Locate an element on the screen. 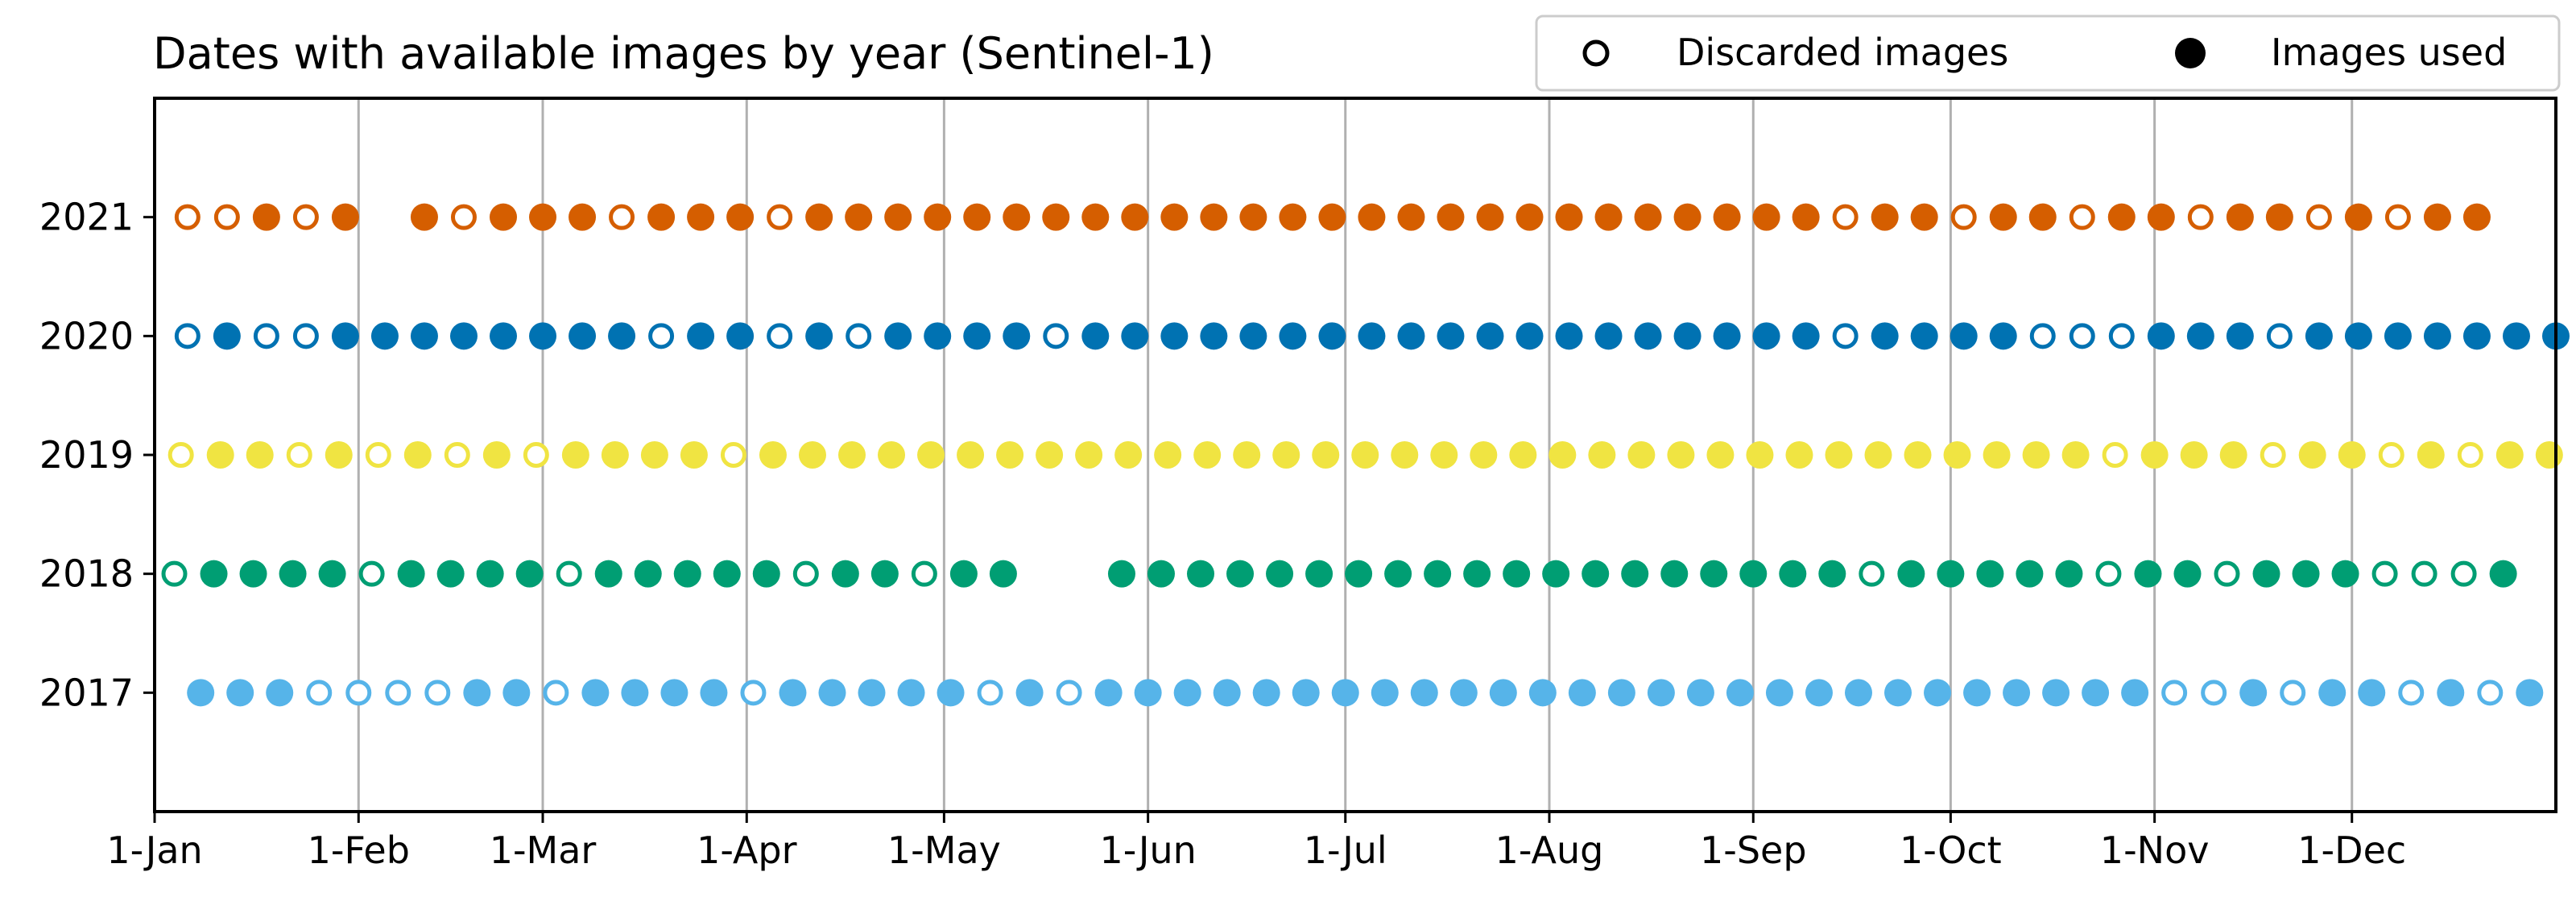  legend-frame is located at coordinates (2048, 53).